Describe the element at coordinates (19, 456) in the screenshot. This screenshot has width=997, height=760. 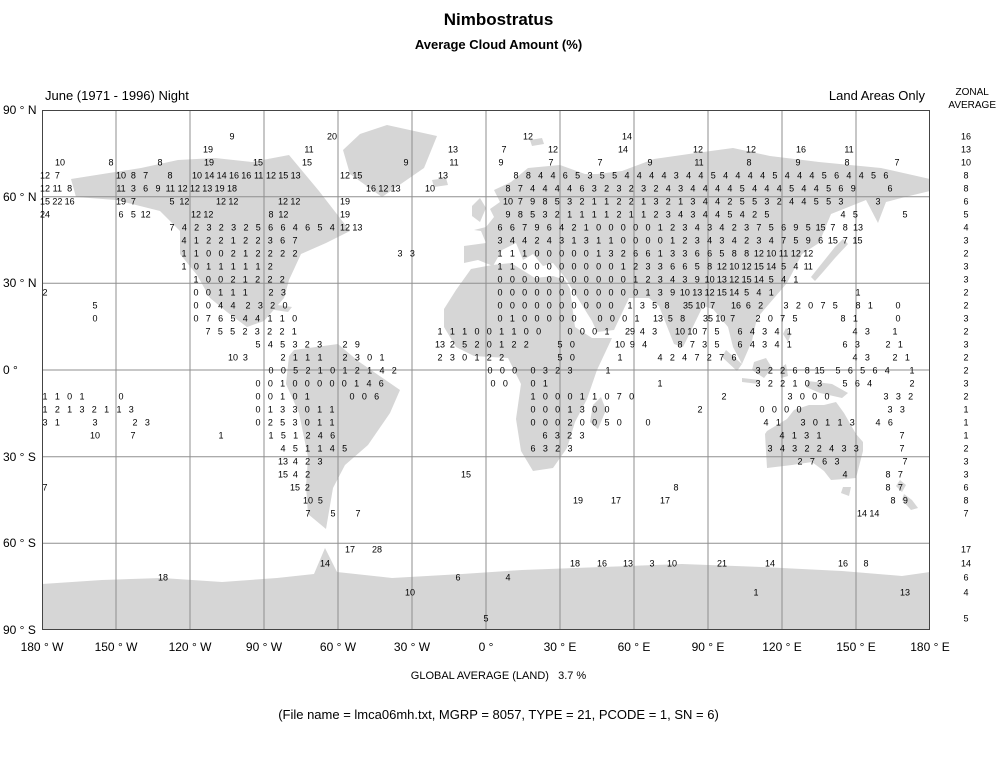
I see `lat-axis-label: 30 ° S` at that location.